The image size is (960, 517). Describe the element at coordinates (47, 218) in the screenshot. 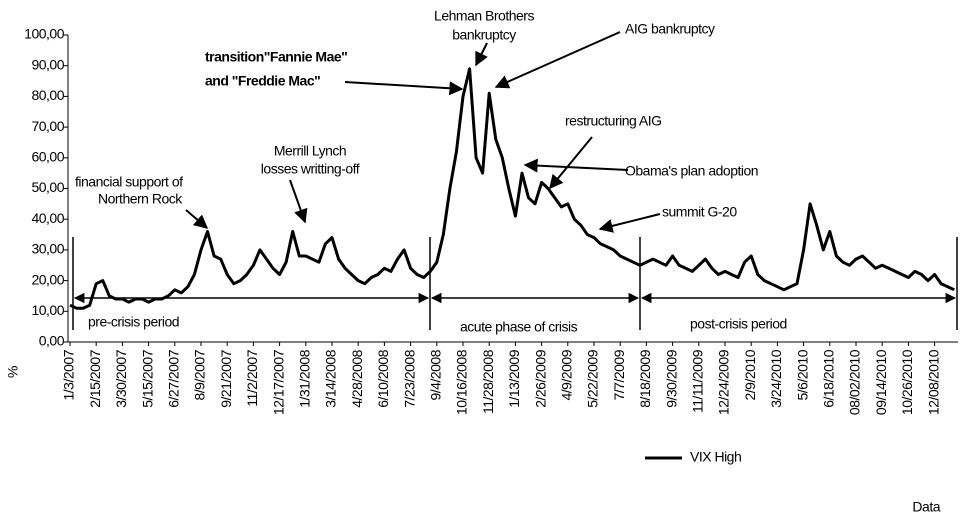

I see `y-tick-label: 40,00` at that location.